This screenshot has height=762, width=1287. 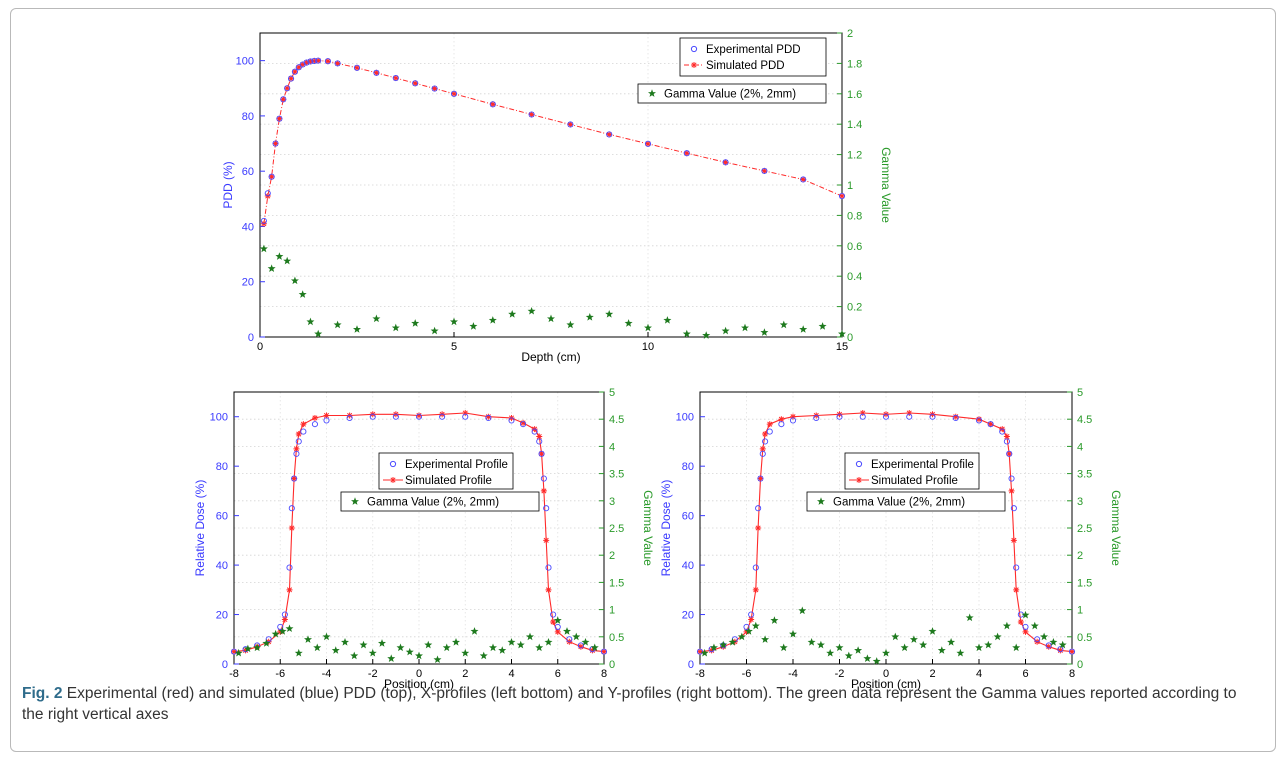 I want to click on x-tick-label: 15, so click(x=842, y=347).